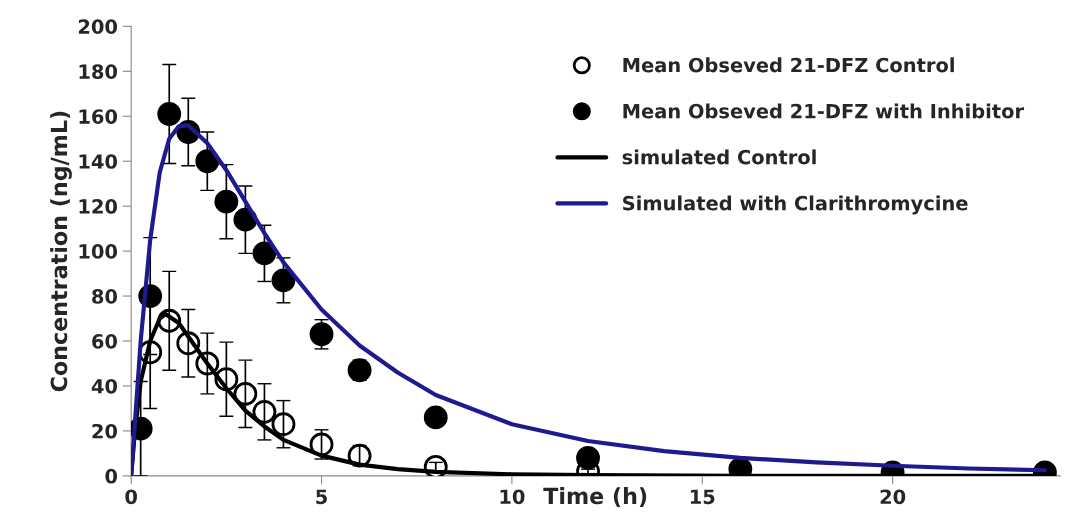  What do you see at coordinates (105, 431) in the screenshot?
I see `y-tick-label: 20` at bounding box center [105, 431].